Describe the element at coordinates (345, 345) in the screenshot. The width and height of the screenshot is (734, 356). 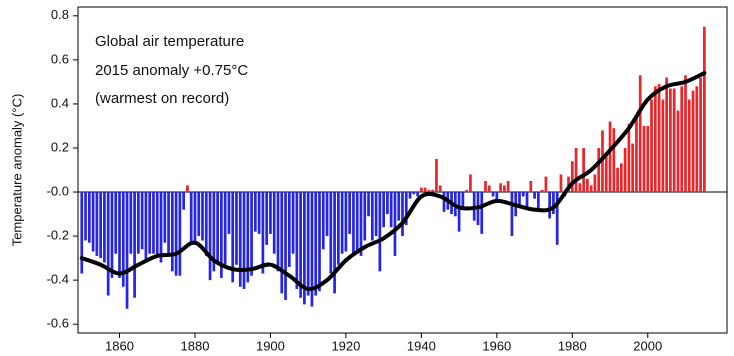
I see `x-tick-label: 1920` at that location.